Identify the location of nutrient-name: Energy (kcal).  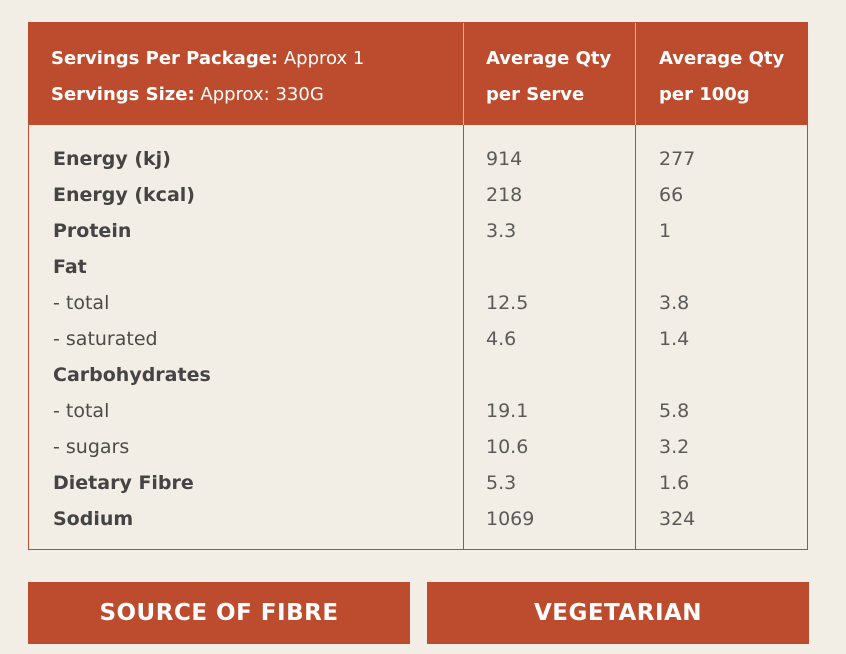
(124, 195).